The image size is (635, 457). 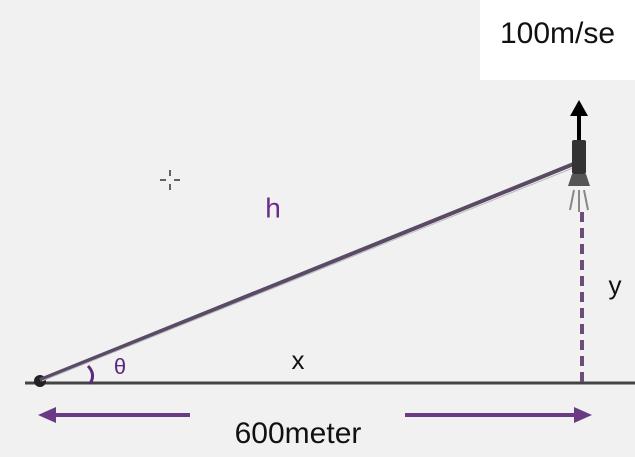 I want to click on height-label: y, so click(x=615, y=285).